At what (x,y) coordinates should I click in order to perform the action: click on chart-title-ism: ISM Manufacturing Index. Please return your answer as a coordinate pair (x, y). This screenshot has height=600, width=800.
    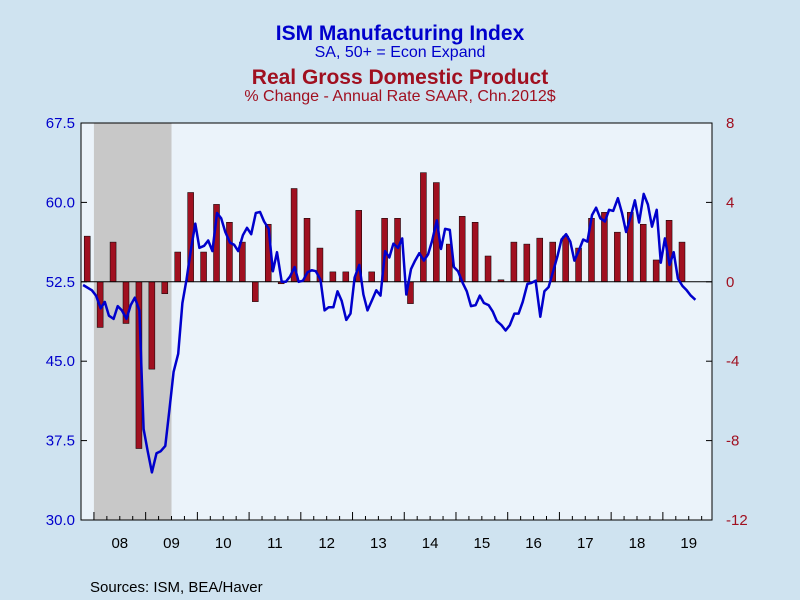
    Looking at the image, I should click on (400, 33).